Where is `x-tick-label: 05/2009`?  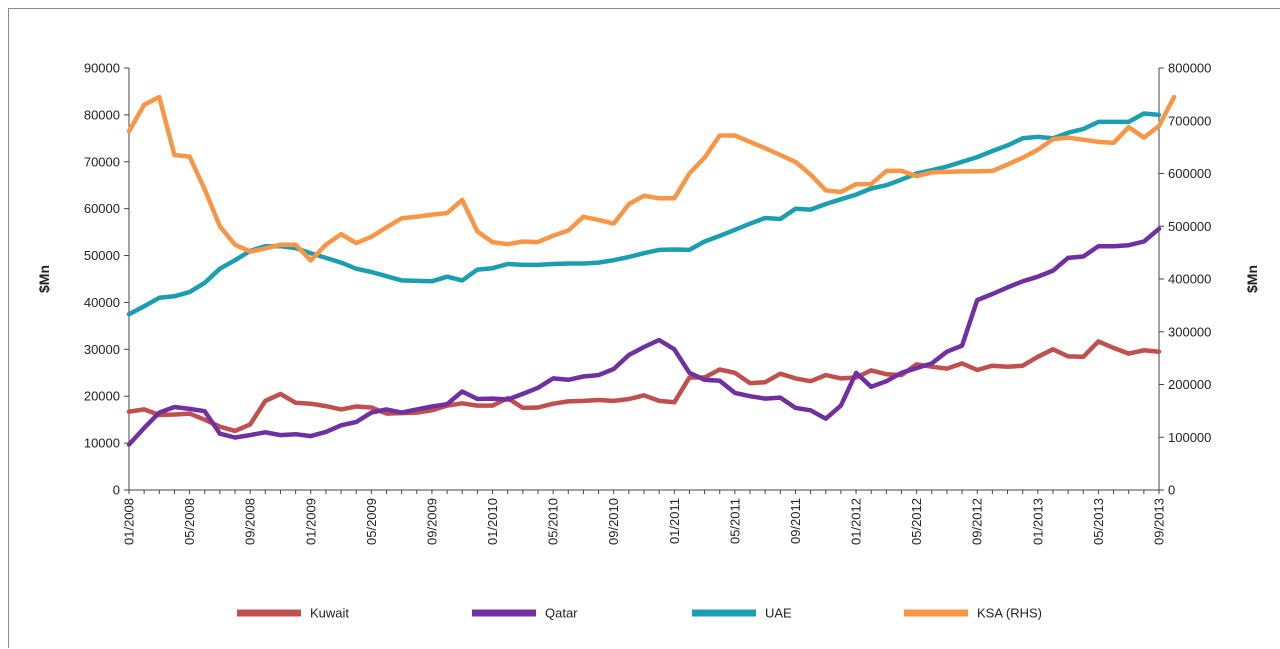
x-tick-label: 05/2009 is located at coordinates (371, 521).